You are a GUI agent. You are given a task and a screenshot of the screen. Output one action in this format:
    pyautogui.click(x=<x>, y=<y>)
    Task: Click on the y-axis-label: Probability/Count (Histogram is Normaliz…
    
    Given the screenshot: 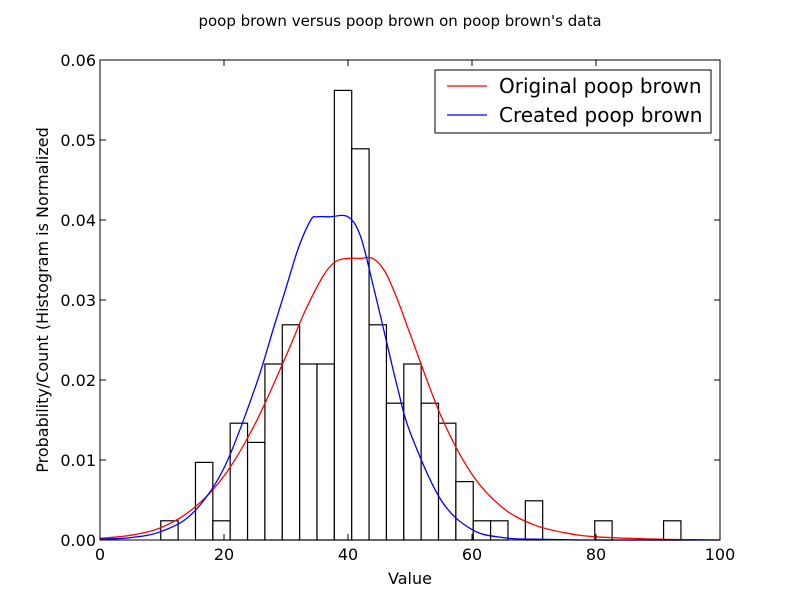 What is the action you would take?
    pyautogui.click(x=42, y=300)
    